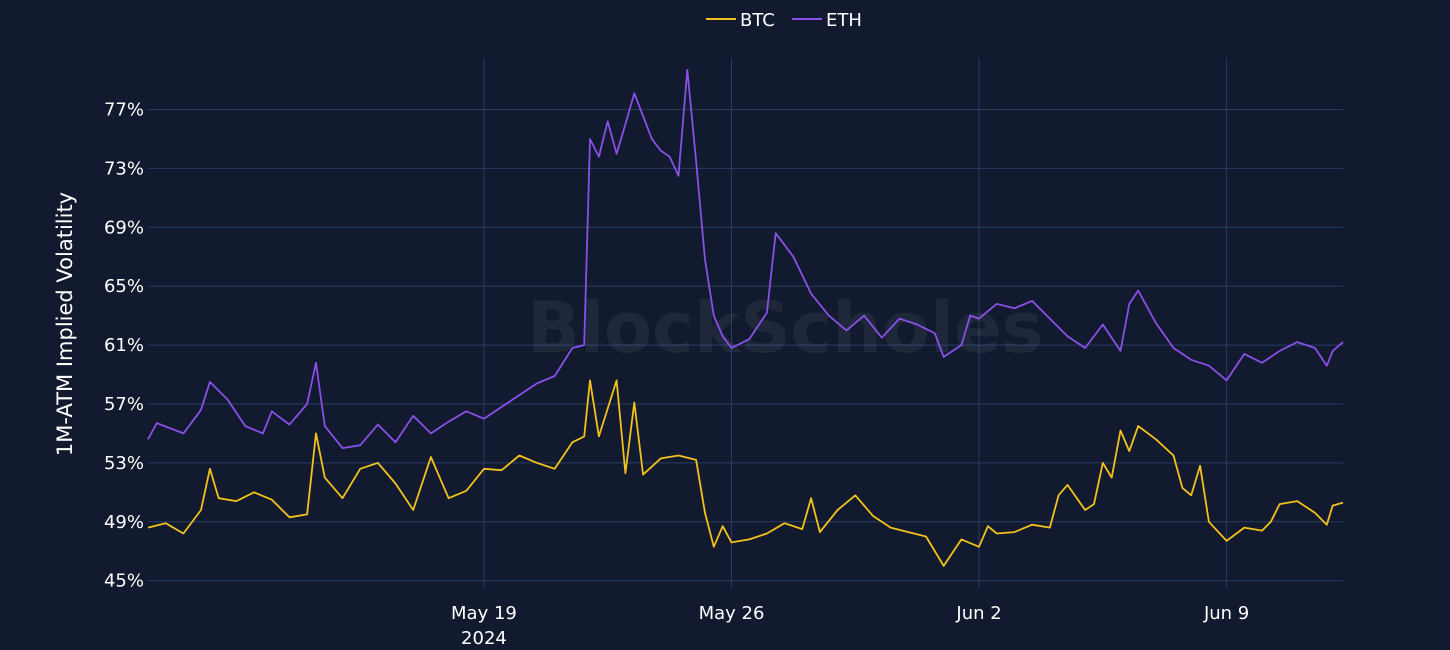 This screenshot has width=1450, height=650. What do you see at coordinates (124, 168) in the screenshot?
I see `y-tick-label: 73%` at bounding box center [124, 168].